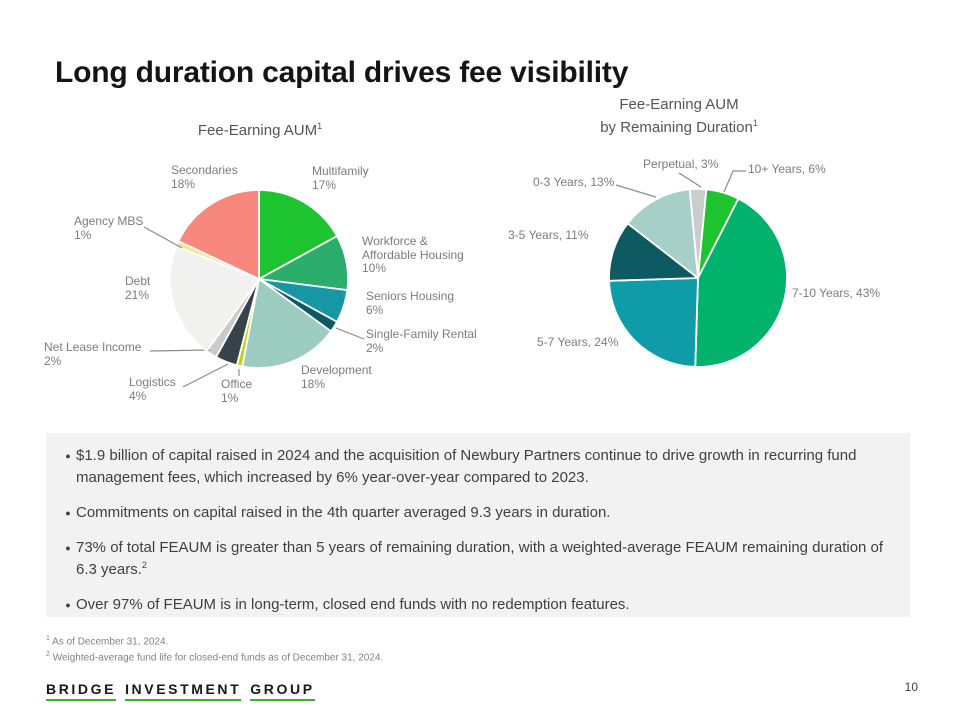  Describe the element at coordinates (286, 323) in the screenshot. I see `pie-slice-development` at that location.